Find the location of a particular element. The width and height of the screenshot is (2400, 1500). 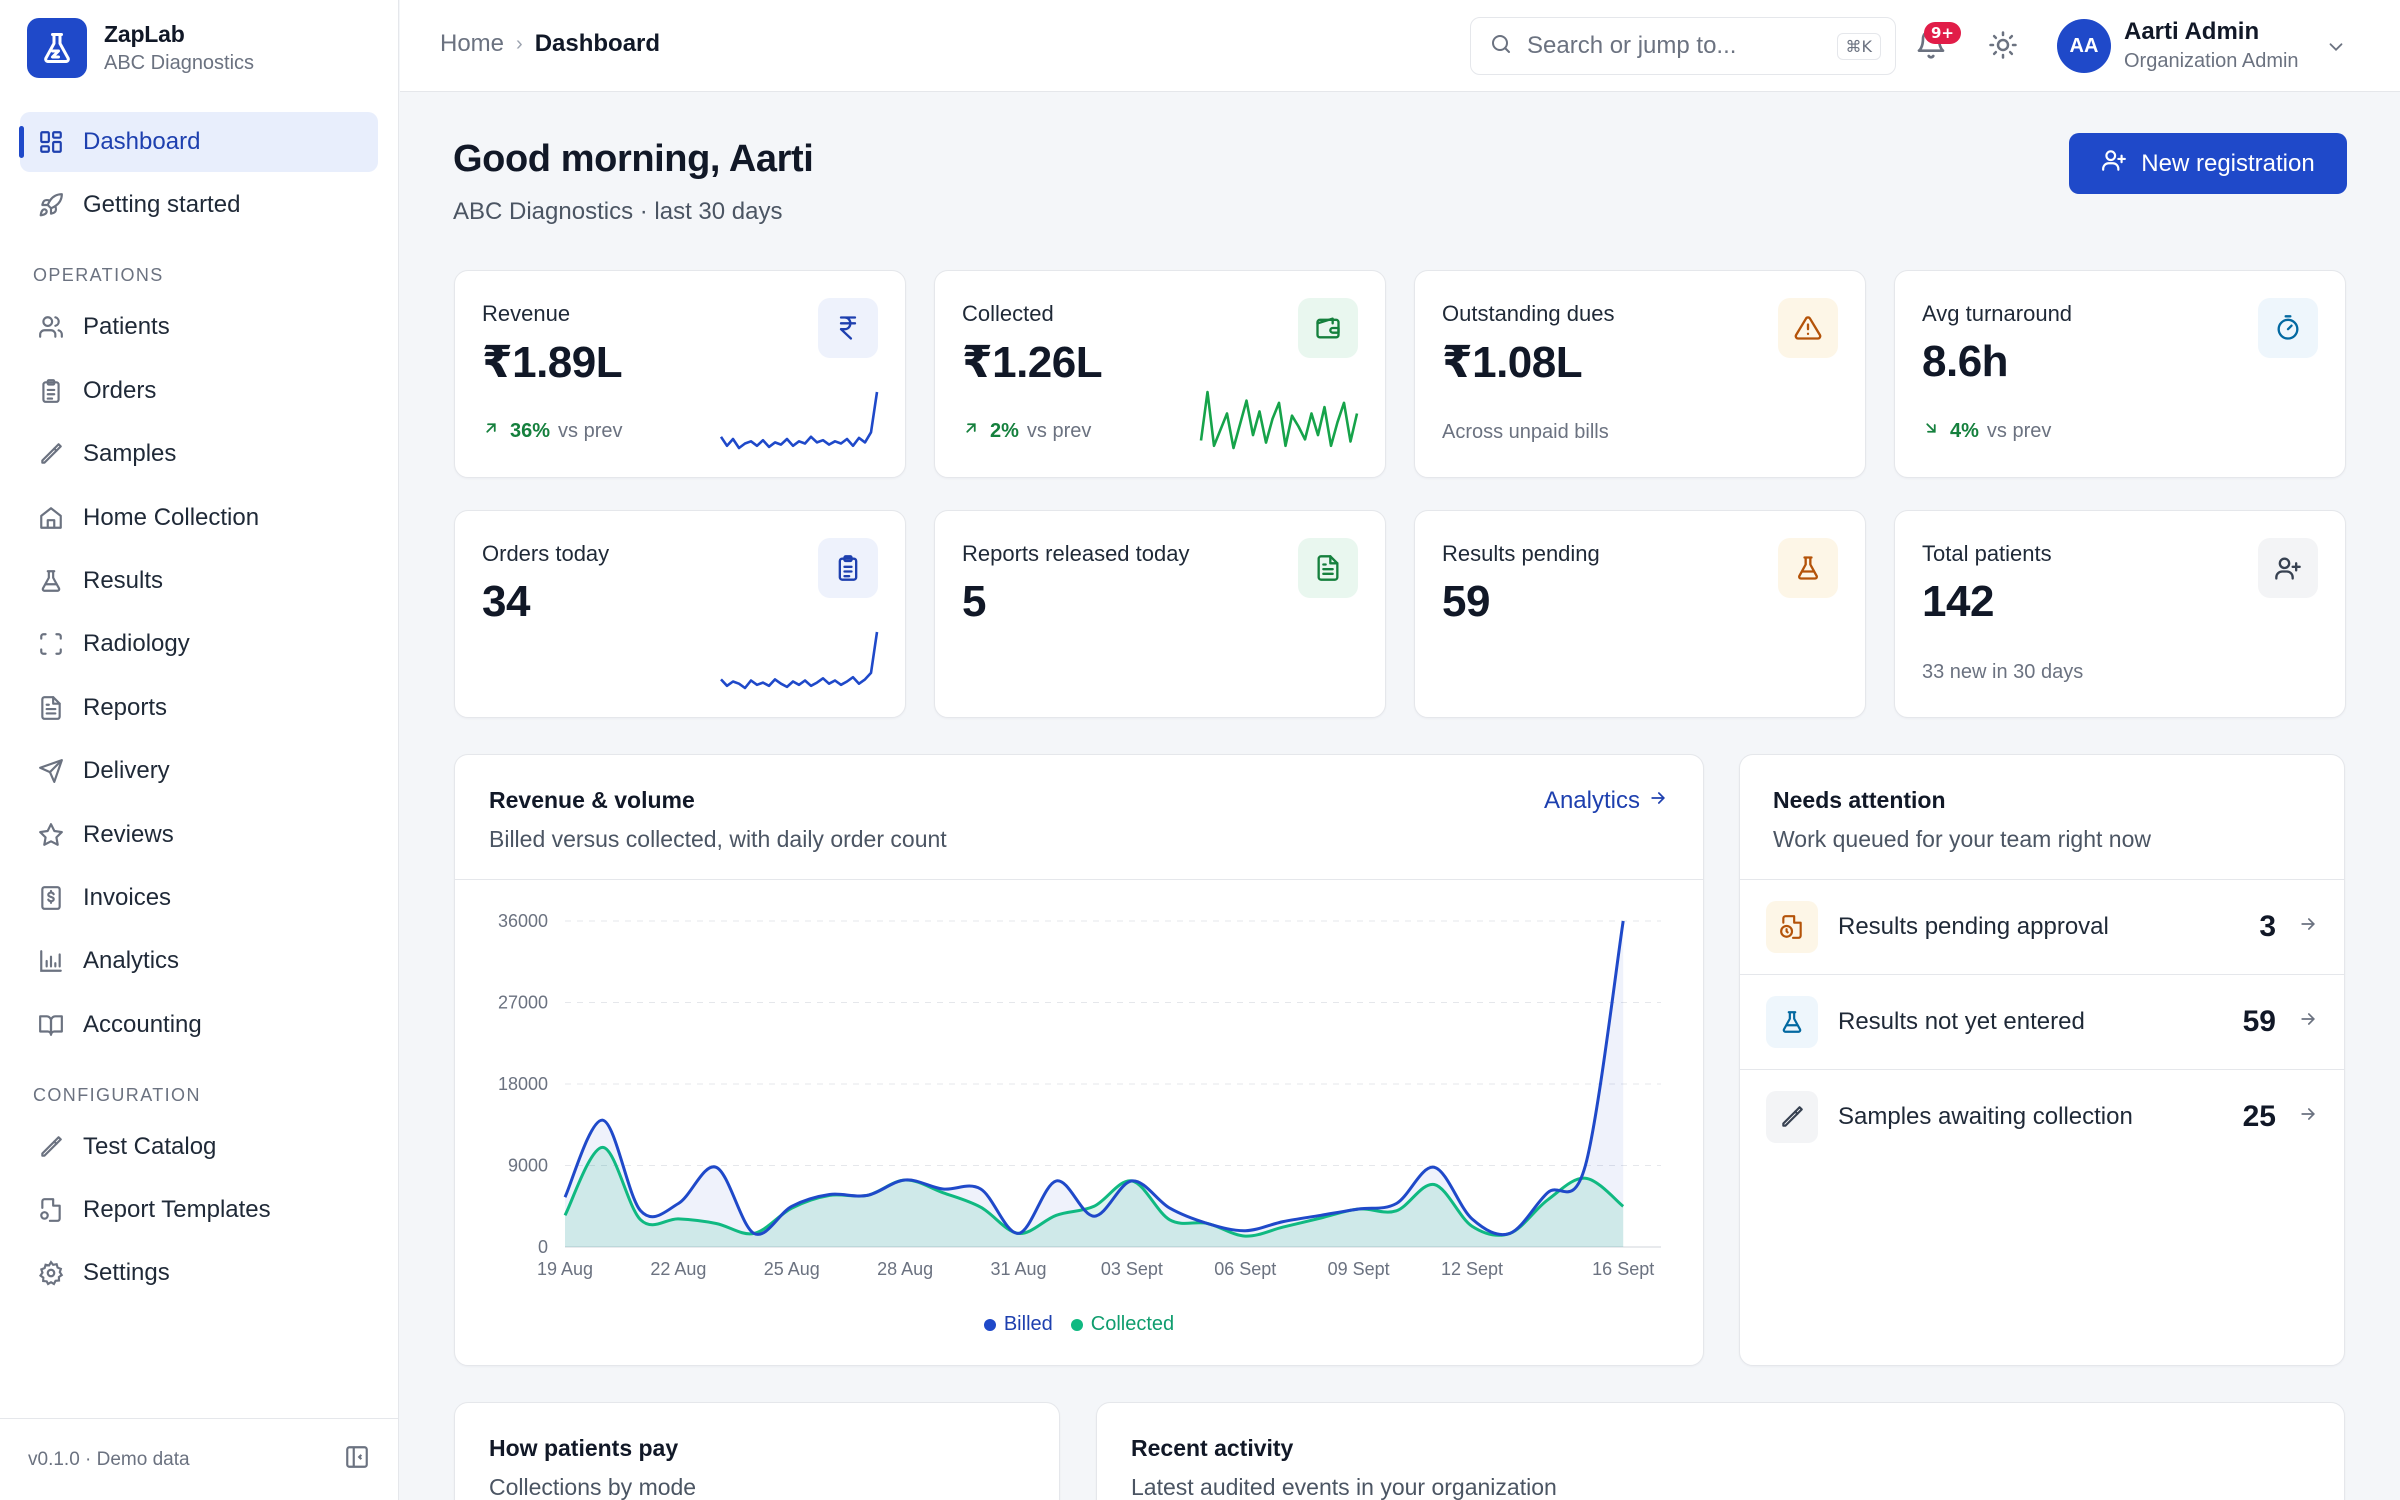

sidebar-item-accounting: Accounting is located at coordinates (199, 1025).